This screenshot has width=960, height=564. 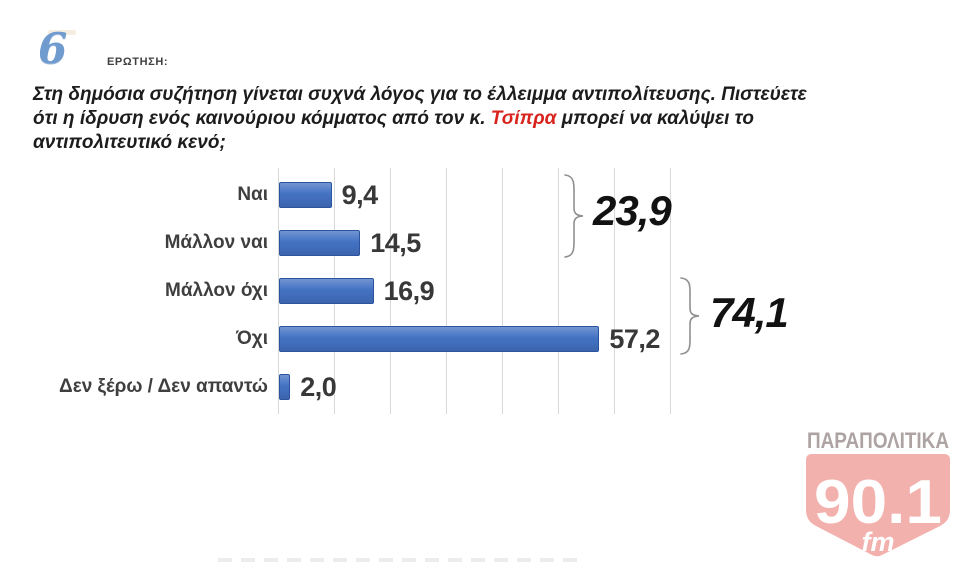 I want to click on group-total-no: 74,1, so click(x=749, y=312).